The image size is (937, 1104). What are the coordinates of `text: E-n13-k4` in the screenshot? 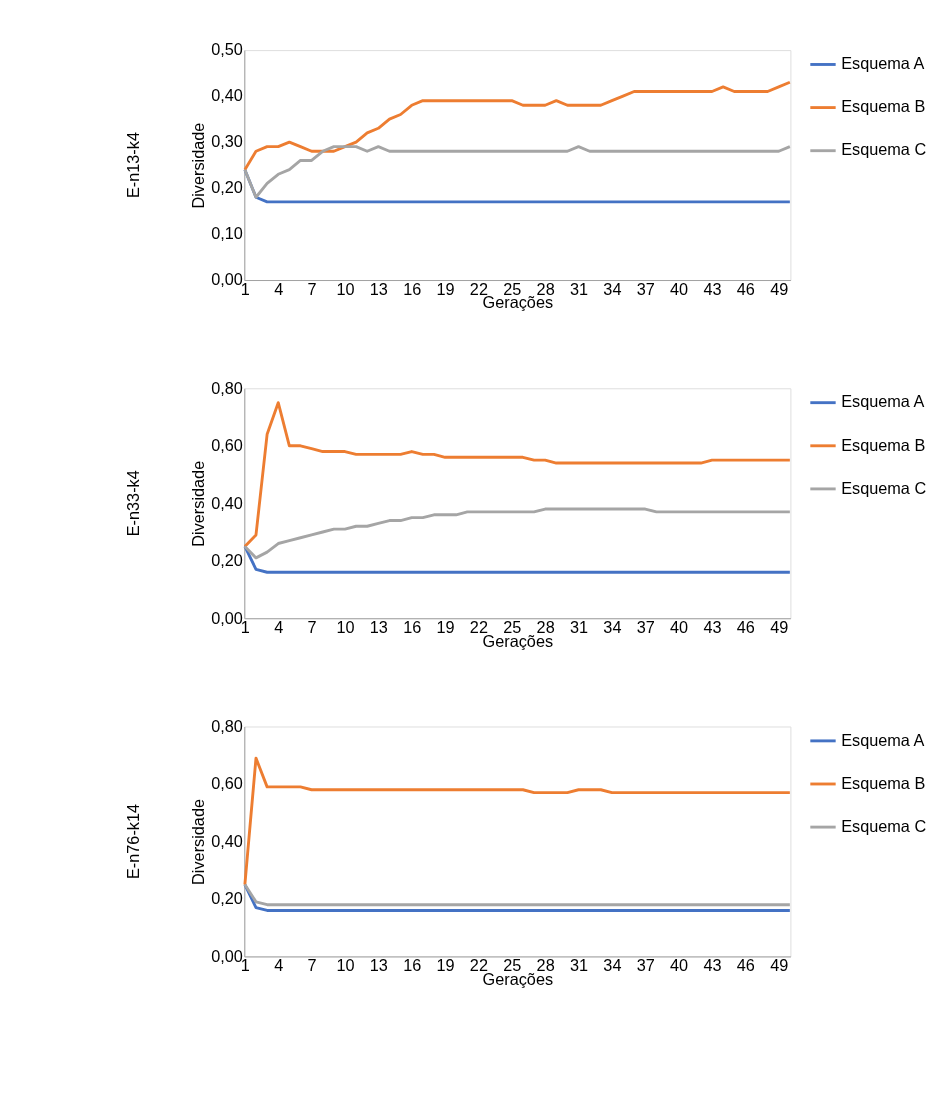 It's located at (132, 165).